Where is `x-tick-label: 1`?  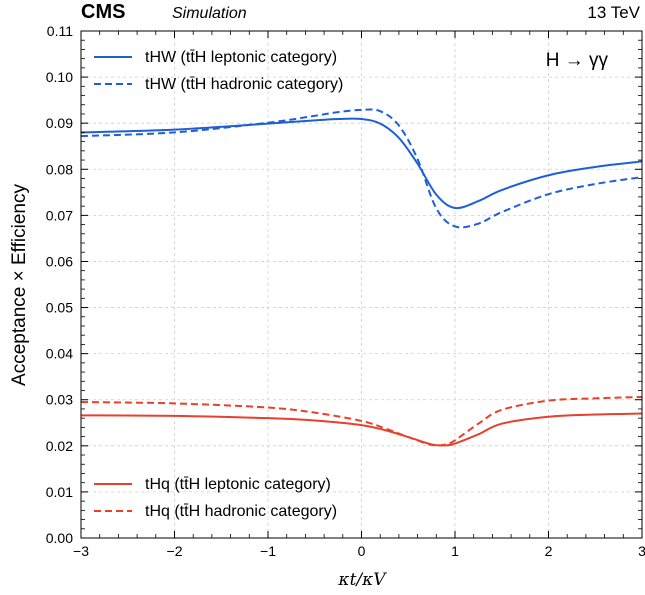 x-tick-label: 1 is located at coordinates (455, 551).